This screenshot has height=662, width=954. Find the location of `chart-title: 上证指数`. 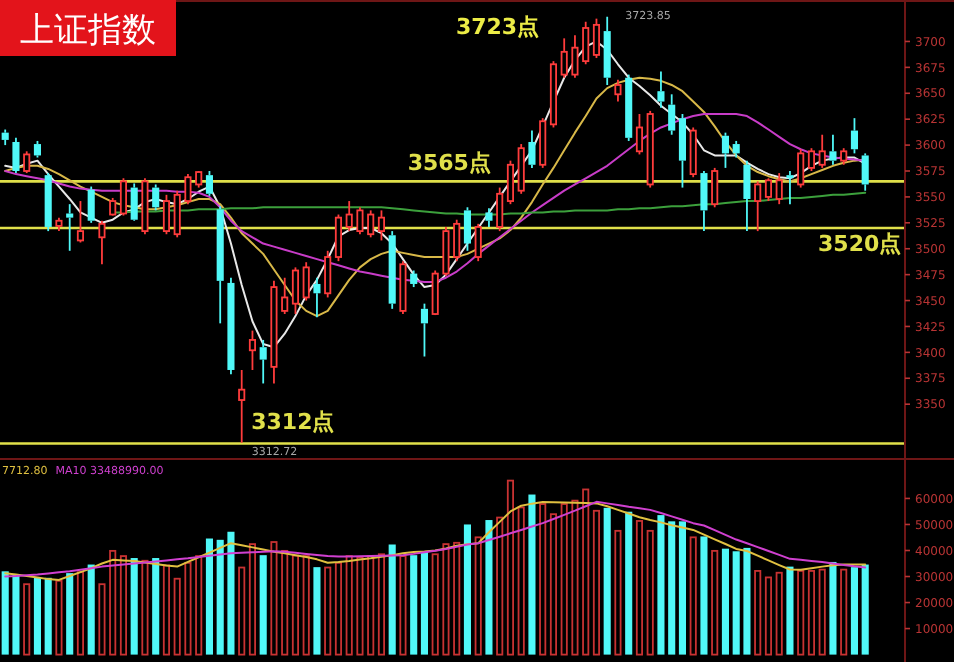

chart-title: 上证指数 is located at coordinates (88, 31).